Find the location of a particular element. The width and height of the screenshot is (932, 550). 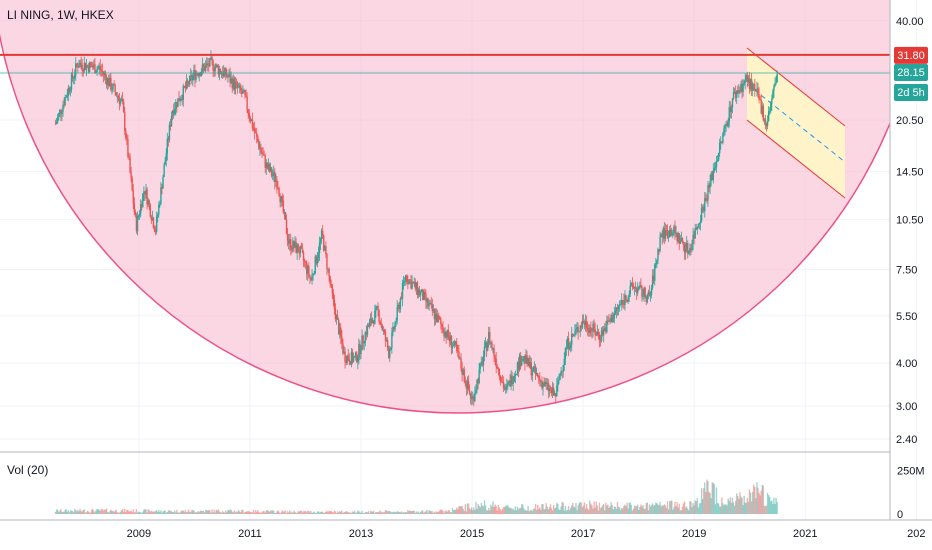

price-tick-label: 7.50 is located at coordinates (906, 271).